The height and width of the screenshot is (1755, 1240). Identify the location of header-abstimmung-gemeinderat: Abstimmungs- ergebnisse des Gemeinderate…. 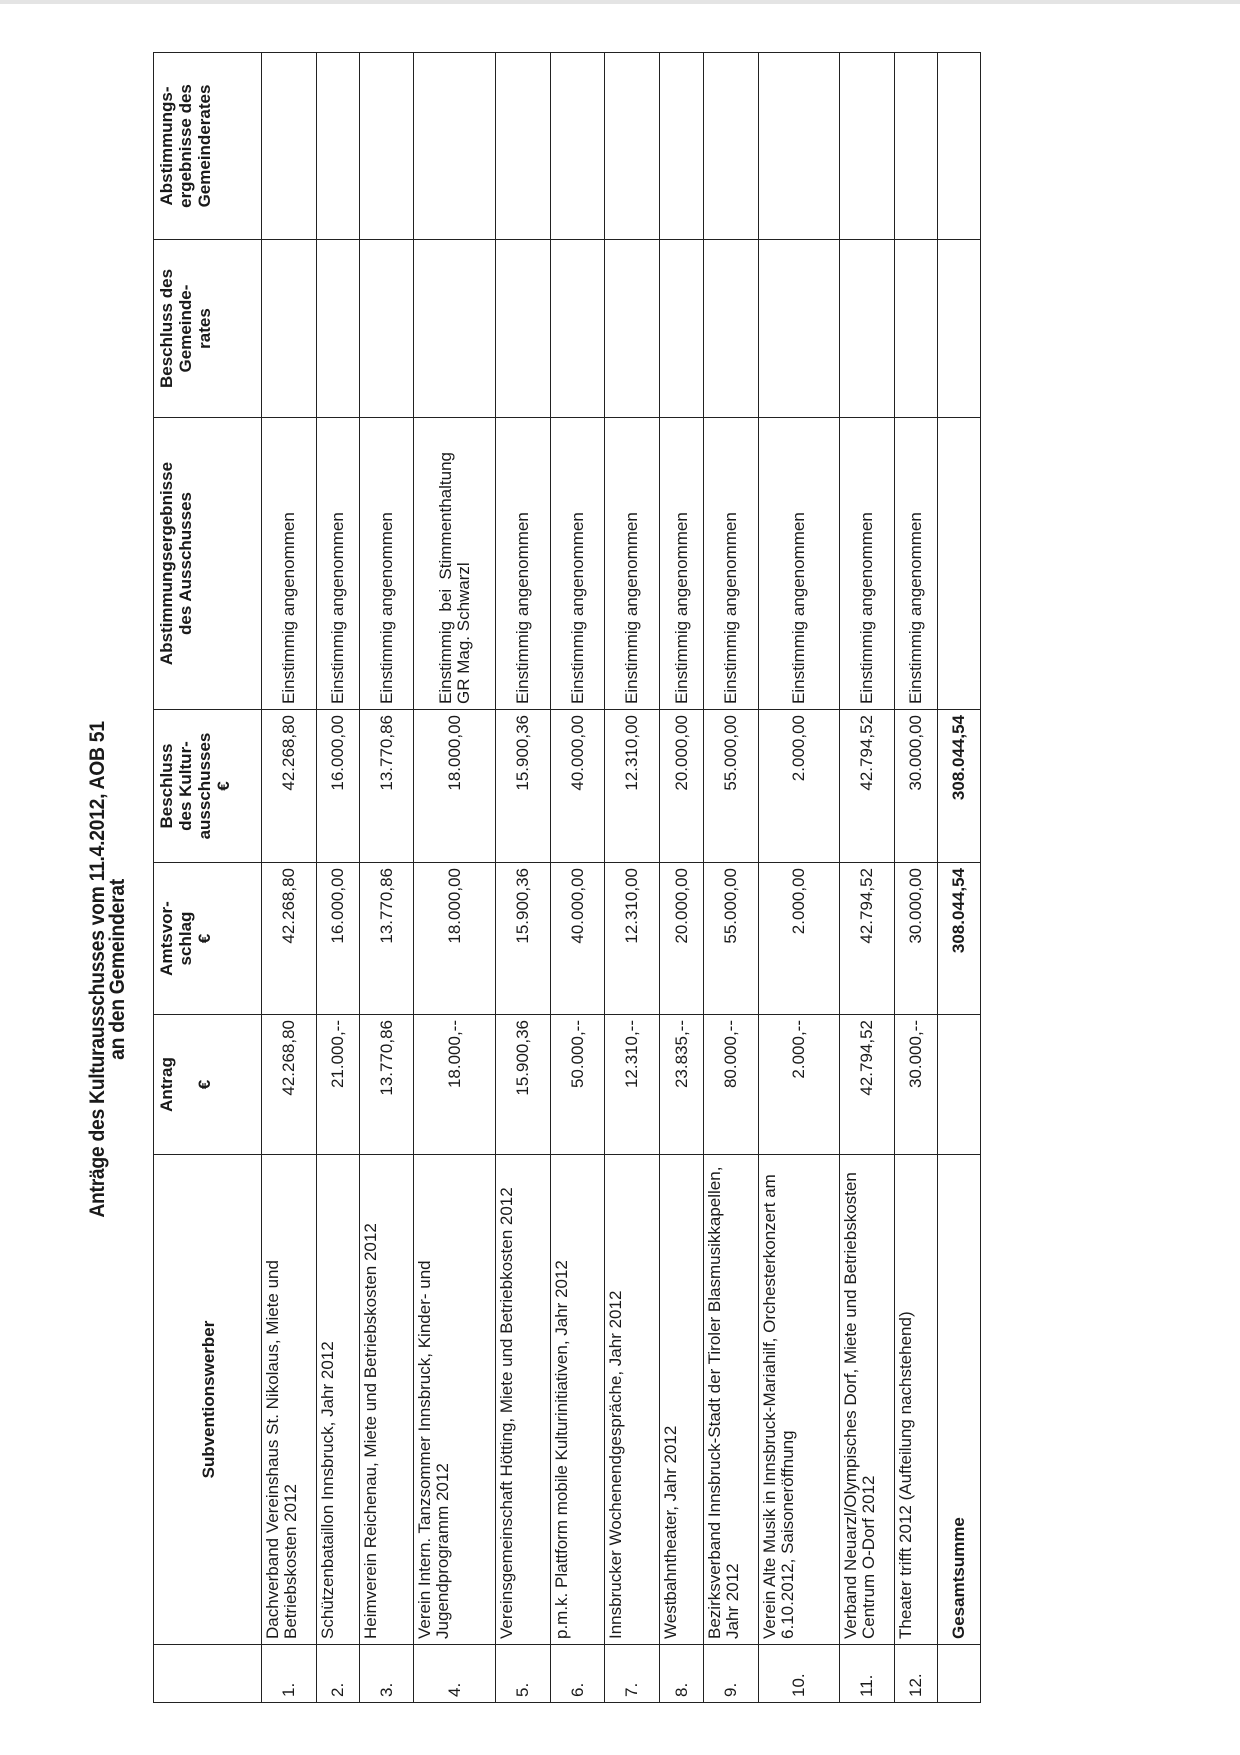
(207, 146).